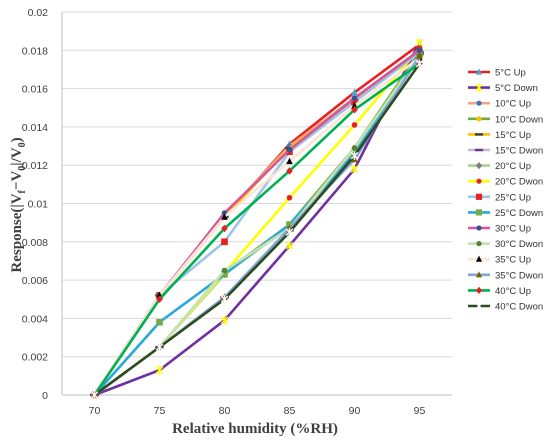  What do you see at coordinates (38, 13) in the screenshot?
I see `y-tick-label: 0.02` at bounding box center [38, 13].